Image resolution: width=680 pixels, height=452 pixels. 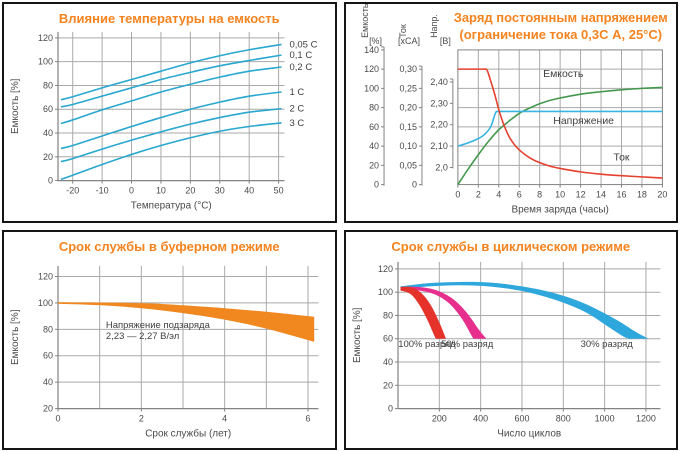 What do you see at coordinates (645, 418) in the screenshot?
I see `svg-text: 1200` at bounding box center [645, 418].